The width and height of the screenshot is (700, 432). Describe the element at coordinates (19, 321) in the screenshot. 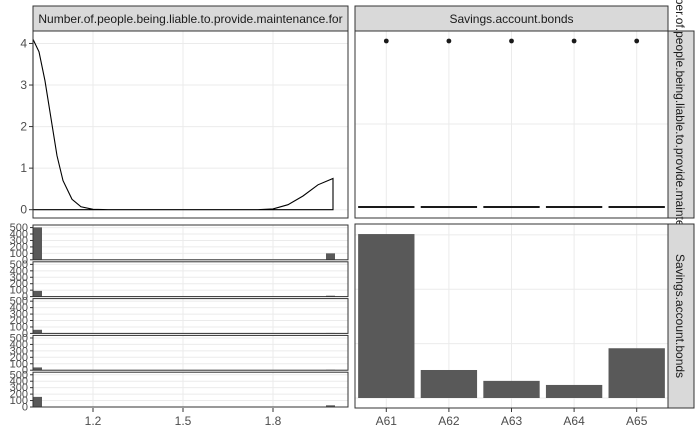

I see `histogram-y-tick-label-A63-2: 200` at that location.